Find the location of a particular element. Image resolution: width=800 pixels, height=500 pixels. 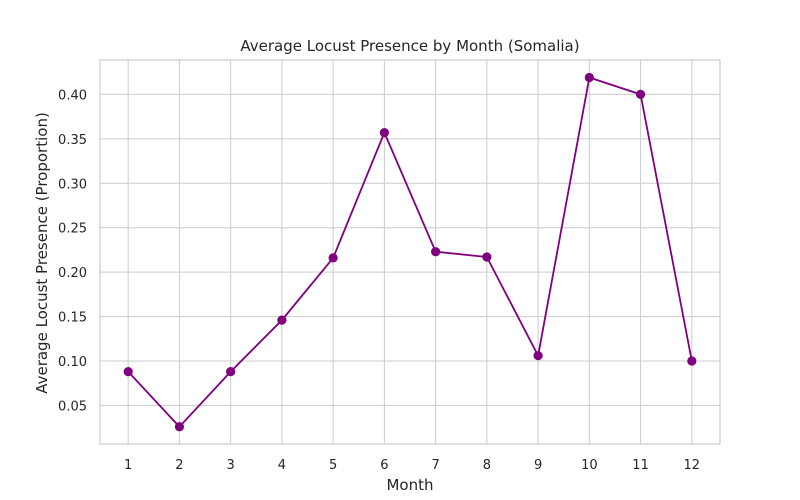

y-tick-labels: 0.05 0.10 0.15 0.20 0.25 0.30 0.35 0.40 is located at coordinates (72, 251).